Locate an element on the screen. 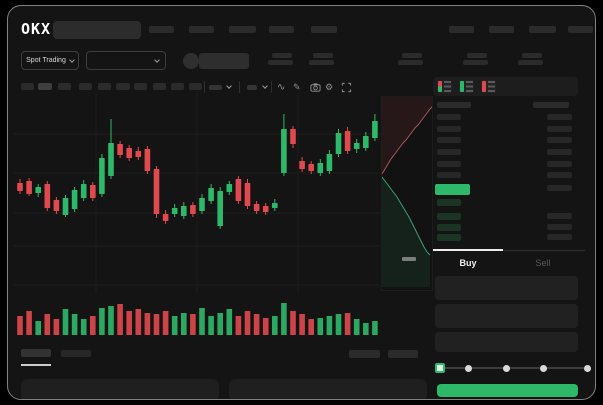 The image size is (603, 405). market-type-selector: Spot Trading is located at coordinates (50, 60).